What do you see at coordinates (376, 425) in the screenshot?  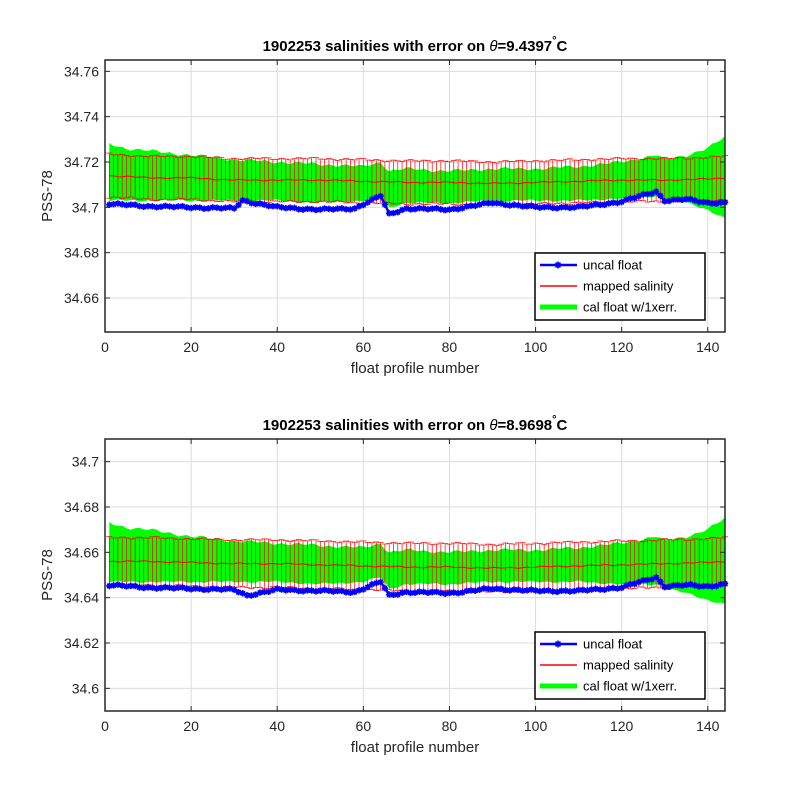 I see `title-prefix: 1902253 salinities with error on` at bounding box center [376, 425].